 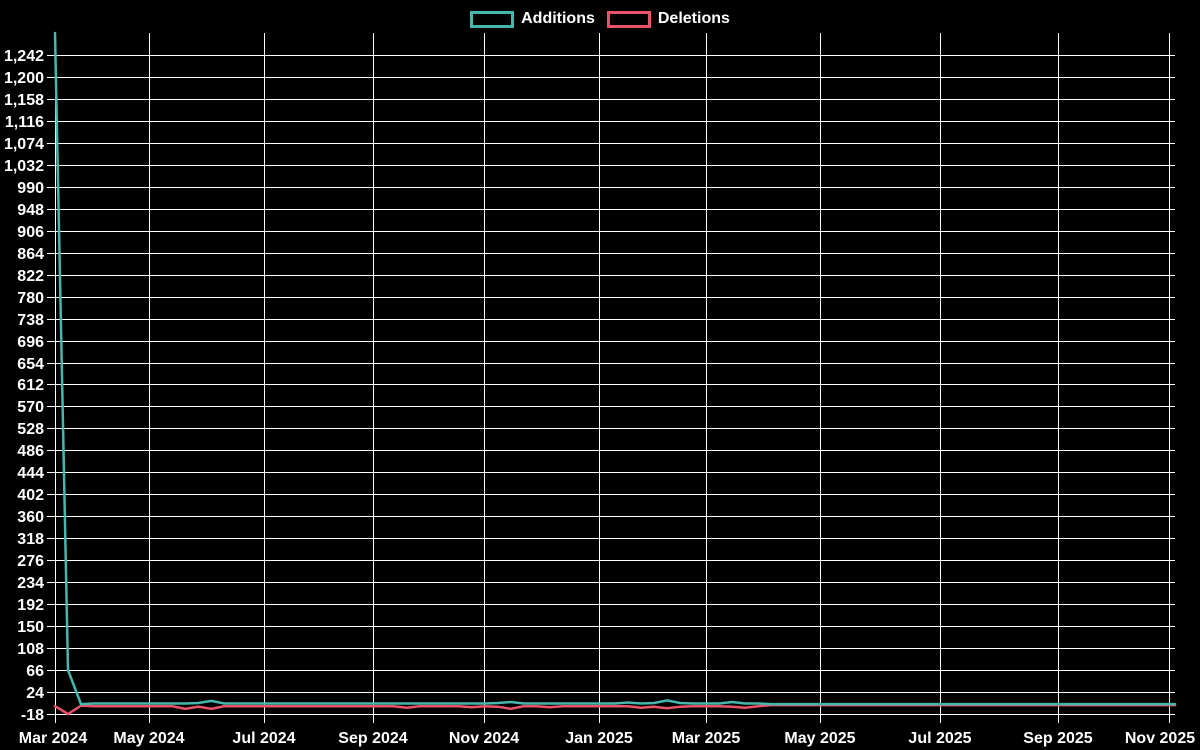 I want to click on deletions-line, so click(x=615, y=709).